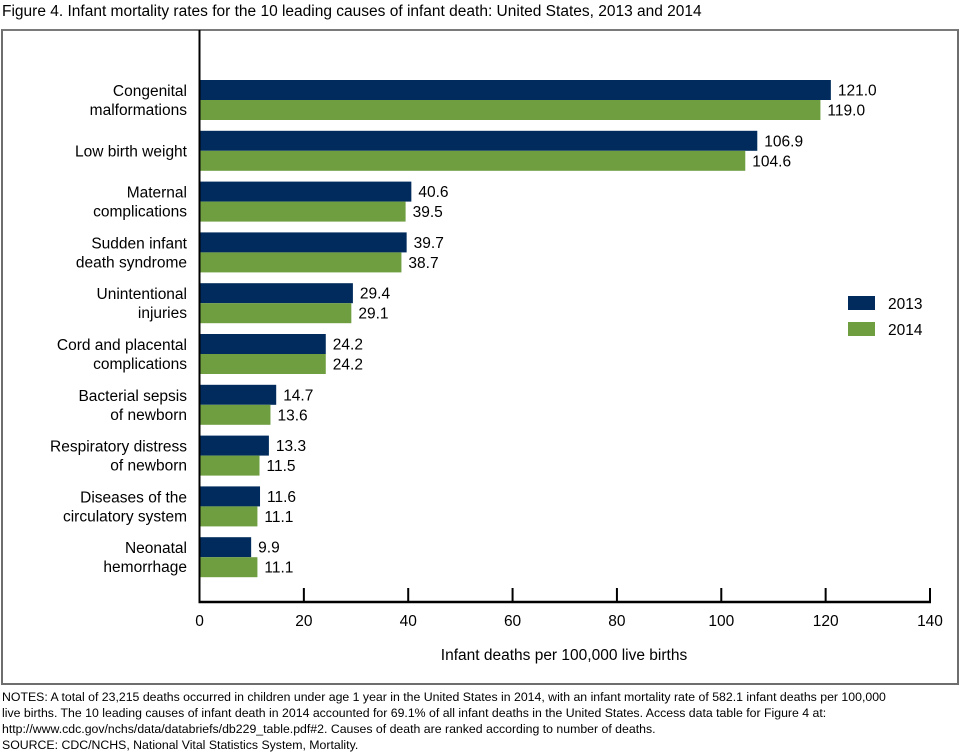 The height and width of the screenshot is (756, 960). Describe the element at coordinates (617, 621) in the screenshot. I see `x-tick-label: 80` at that location.